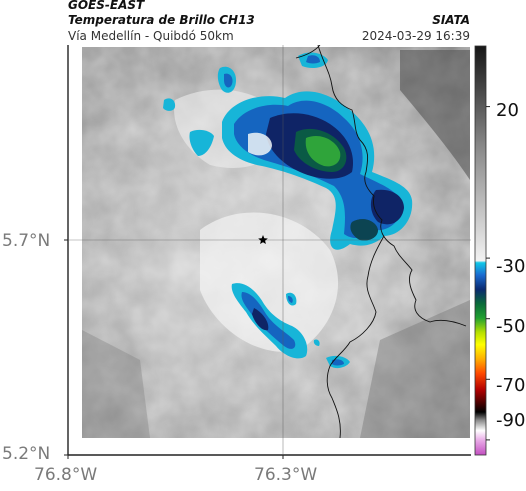  I want to click on x-tick-label-76-3: 76.3°W, so click(286, 475).